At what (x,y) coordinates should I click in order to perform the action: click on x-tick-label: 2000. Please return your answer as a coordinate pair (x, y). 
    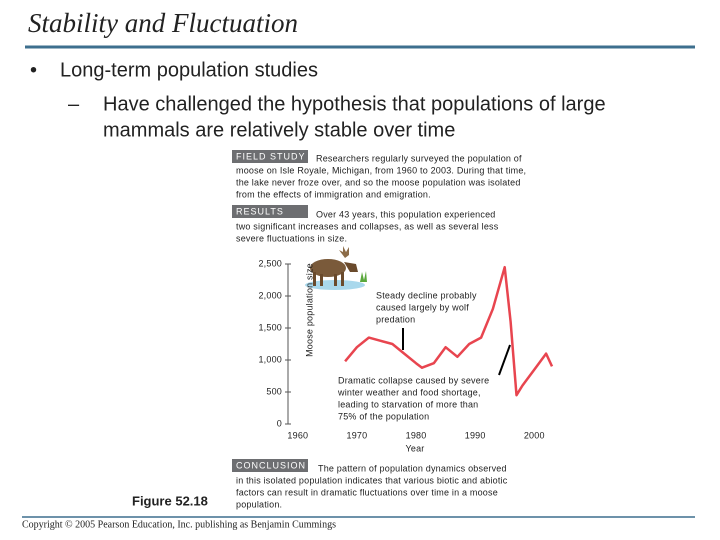
    Looking at the image, I should click on (534, 435).